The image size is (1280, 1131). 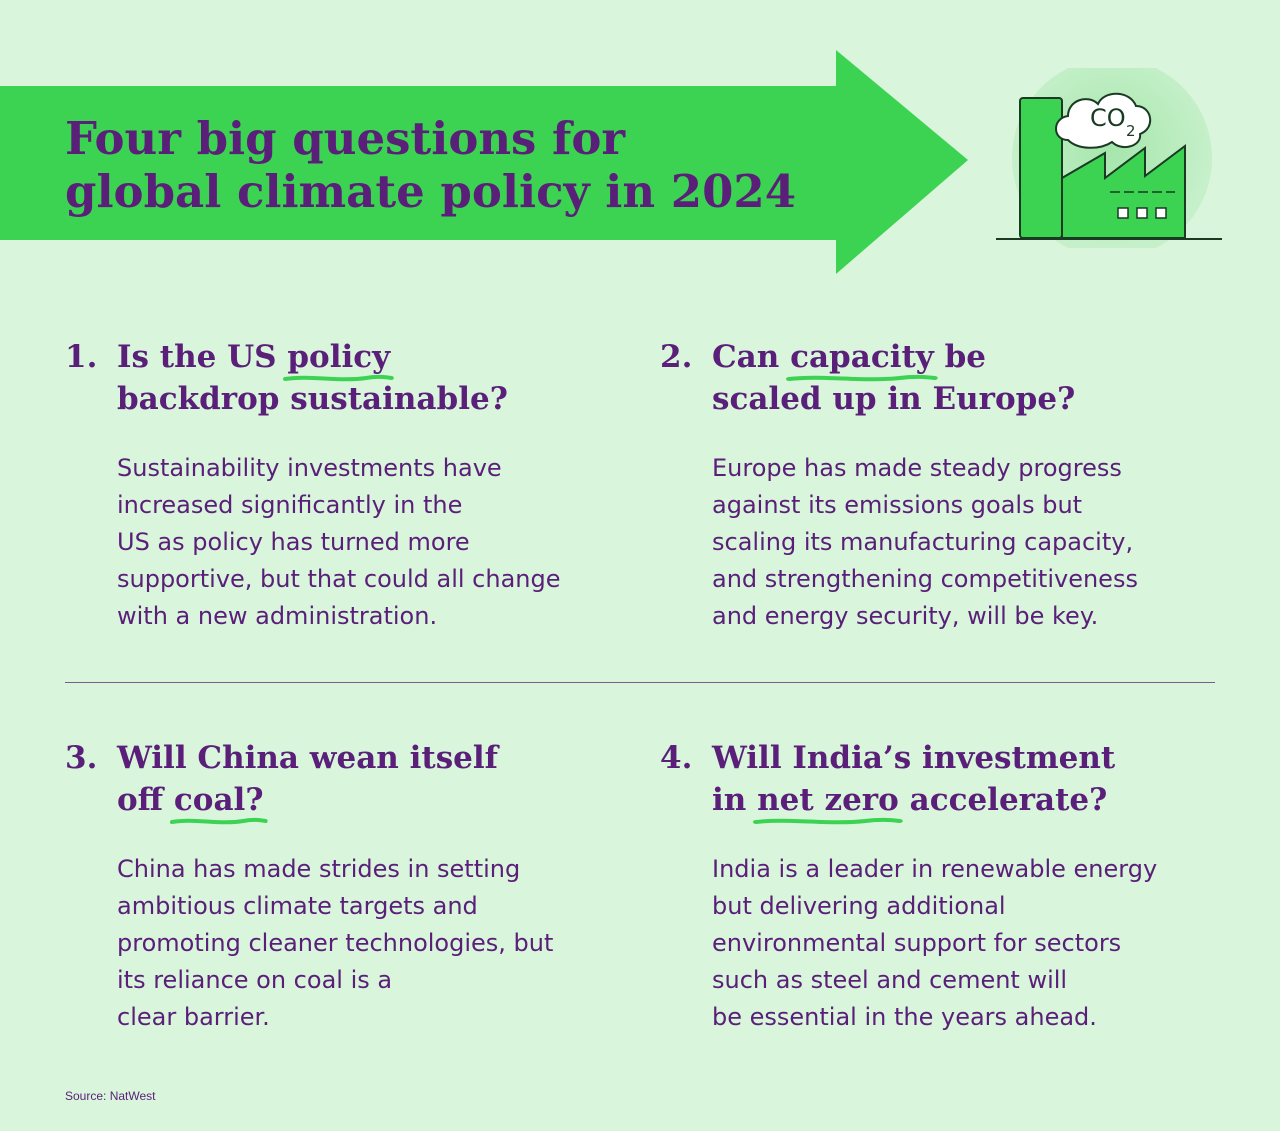 What do you see at coordinates (859, 906) in the screenshot?
I see `body-line: but delivering additional` at bounding box center [859, 906].